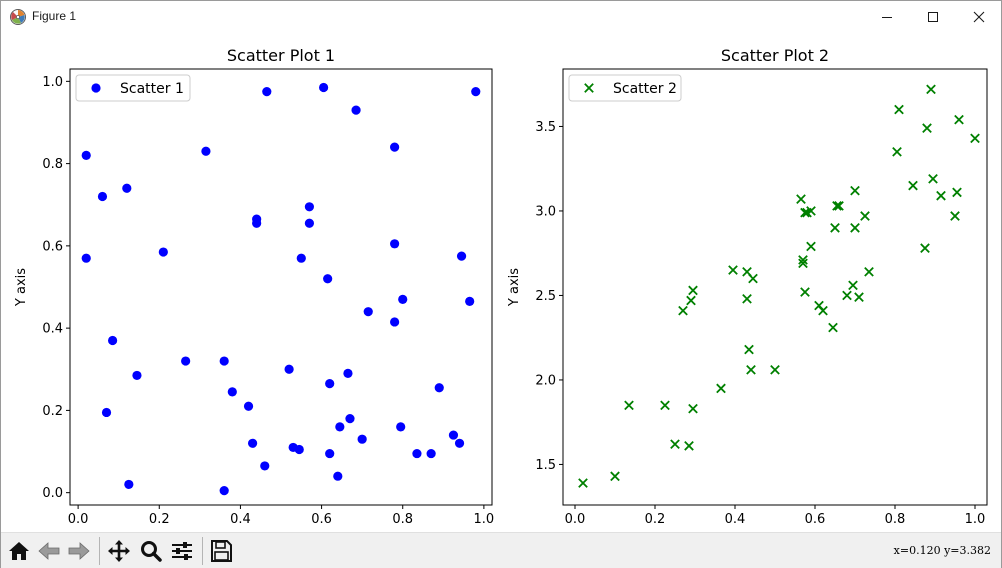 The width and height of the screenshot is (1002, 568). I want to click on minimize-button, so click(887, 16).